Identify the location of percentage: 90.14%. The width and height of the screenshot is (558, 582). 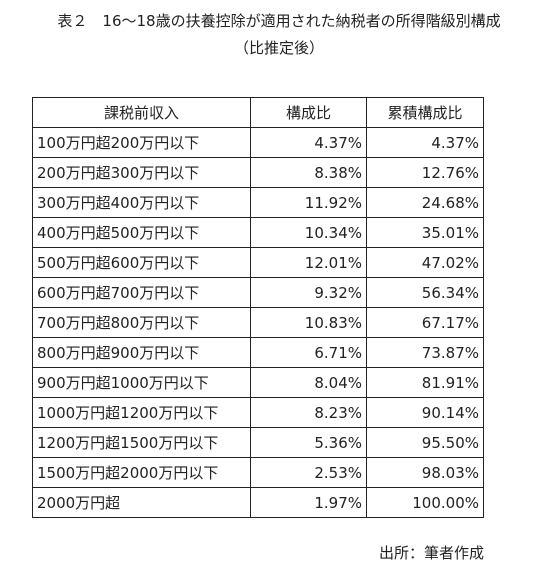
(425, 412).